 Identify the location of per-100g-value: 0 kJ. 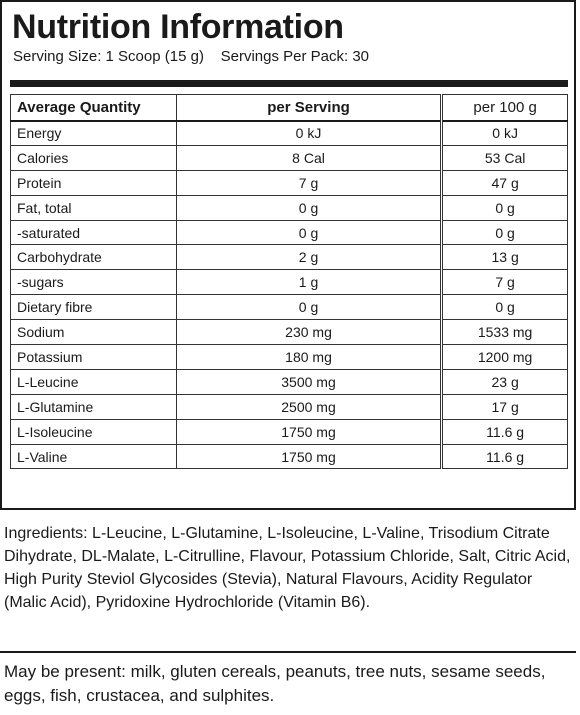
(504, 133).